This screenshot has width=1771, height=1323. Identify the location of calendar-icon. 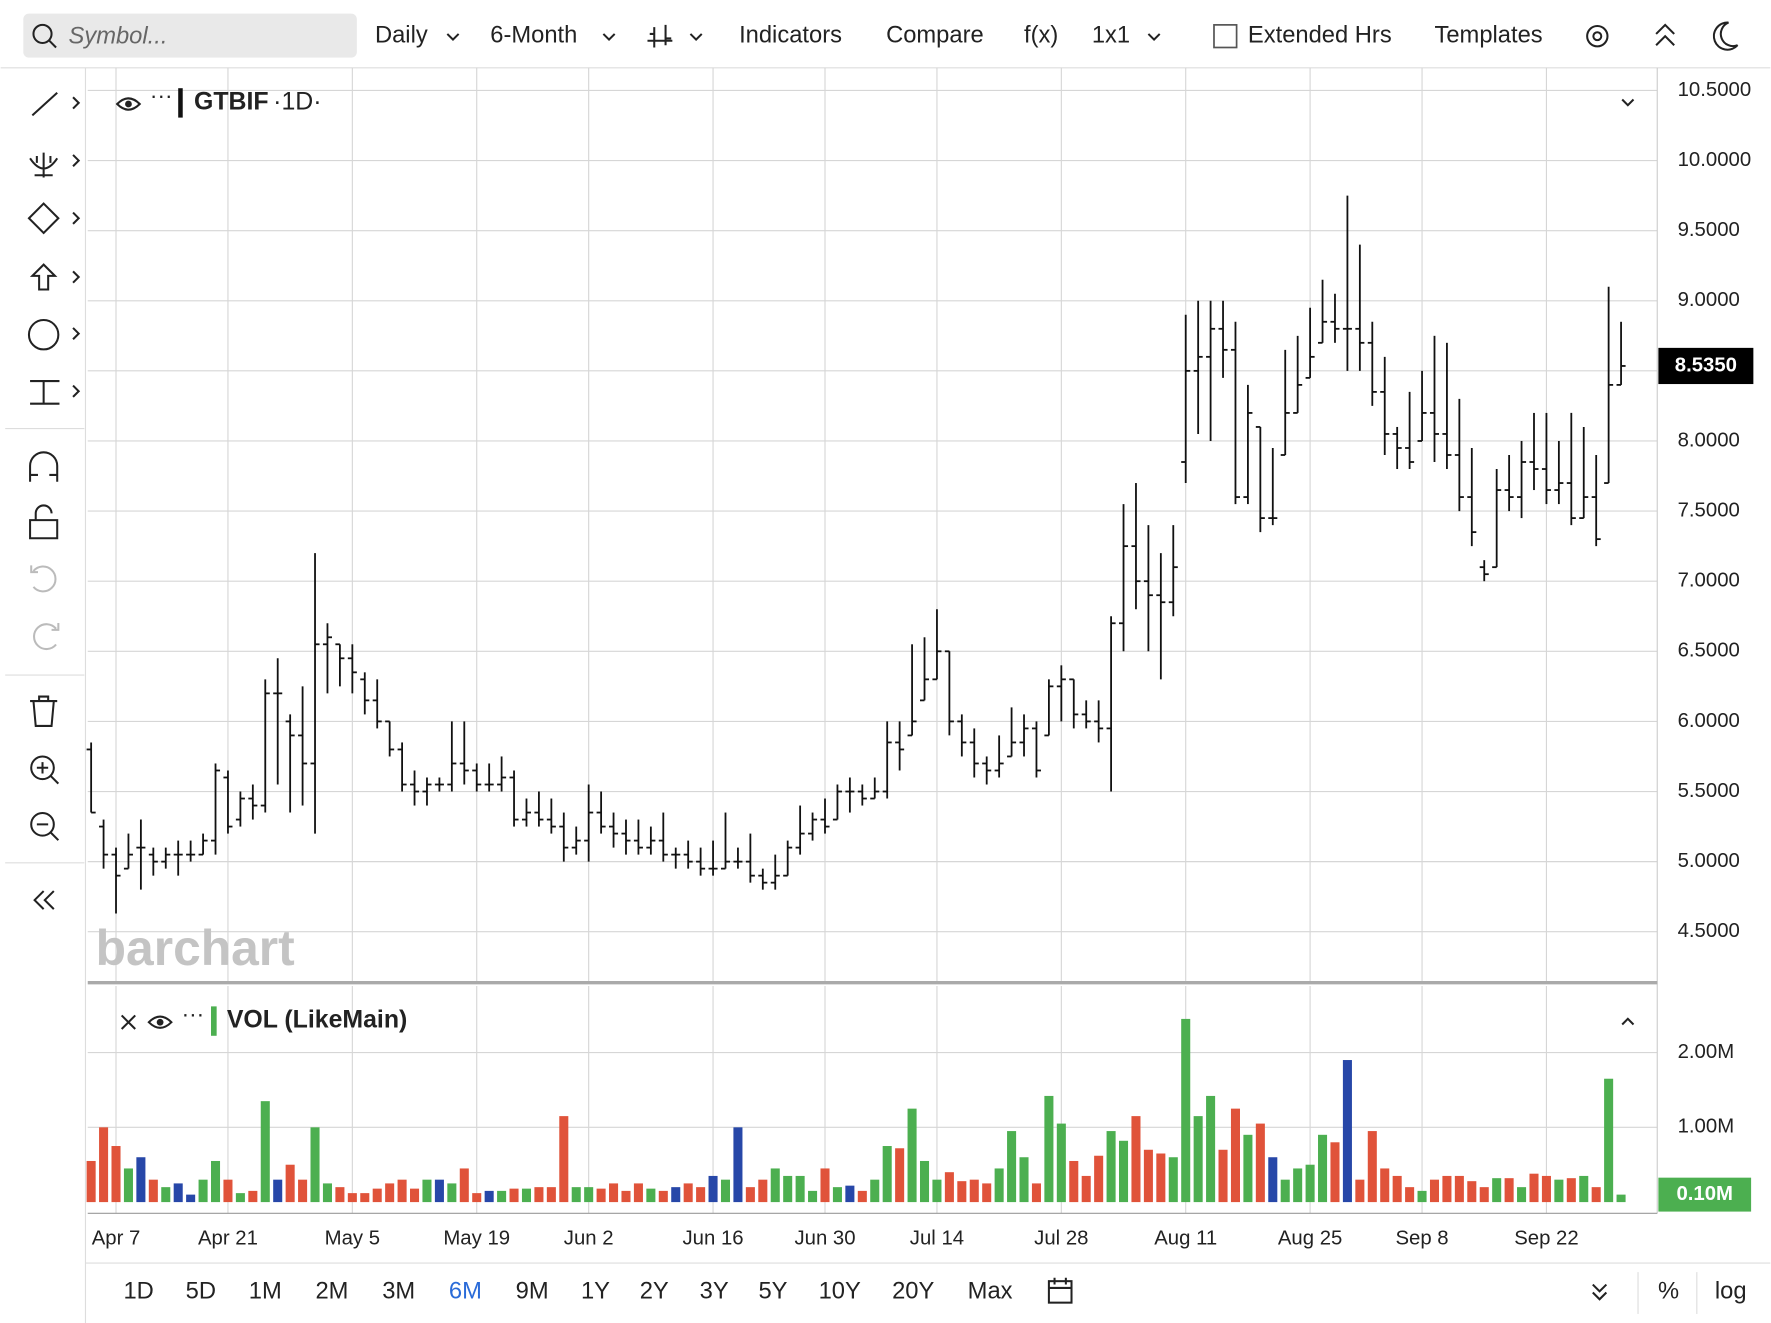
(1060, 1292).